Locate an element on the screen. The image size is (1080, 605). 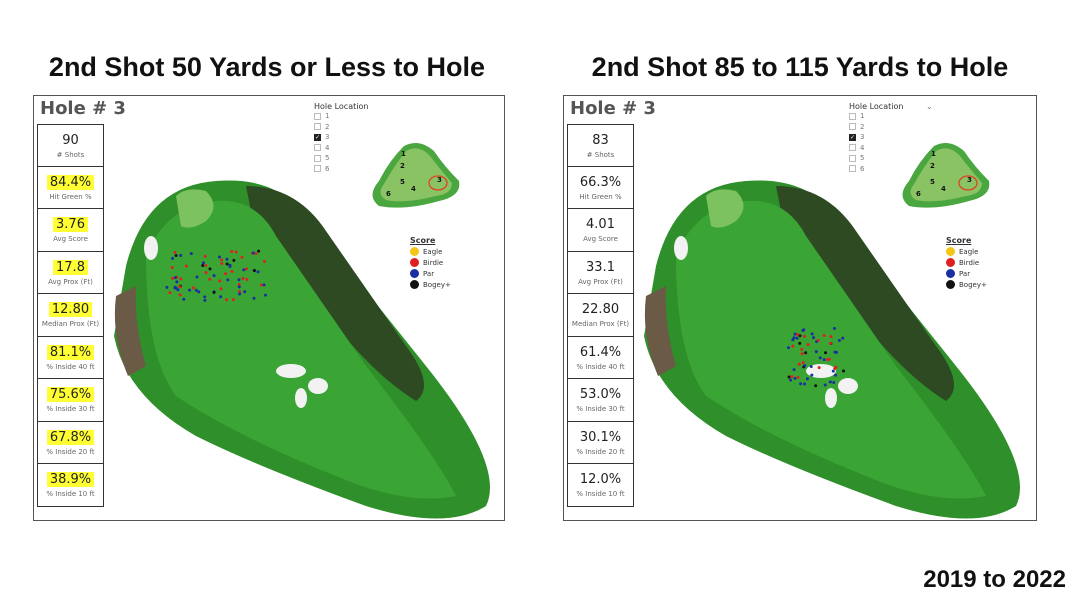
chevron-down-icon: ⌄ is located at coordinates (929, 106).